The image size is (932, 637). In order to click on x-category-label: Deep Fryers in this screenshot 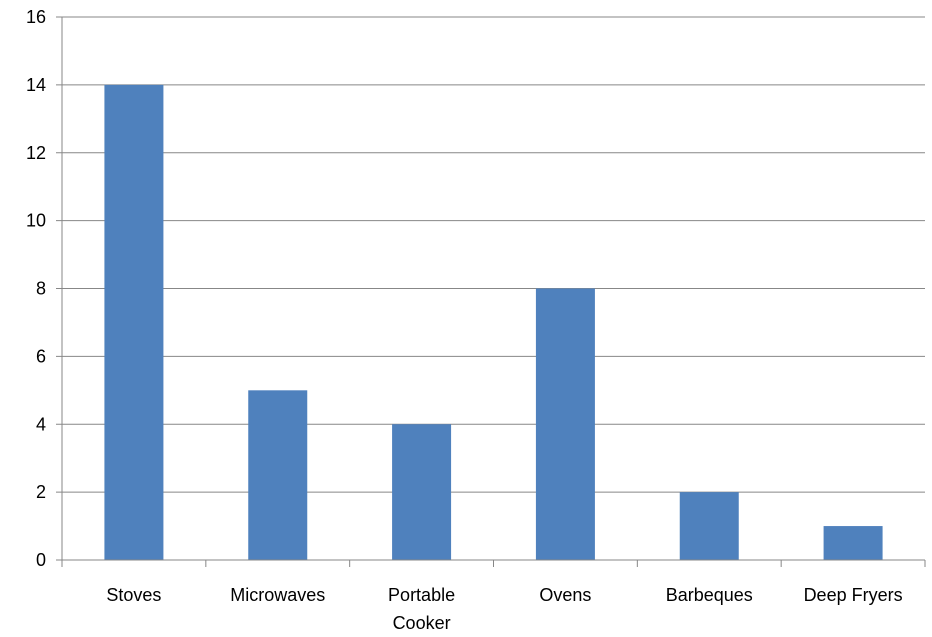, I will do `click(853, 595)`.